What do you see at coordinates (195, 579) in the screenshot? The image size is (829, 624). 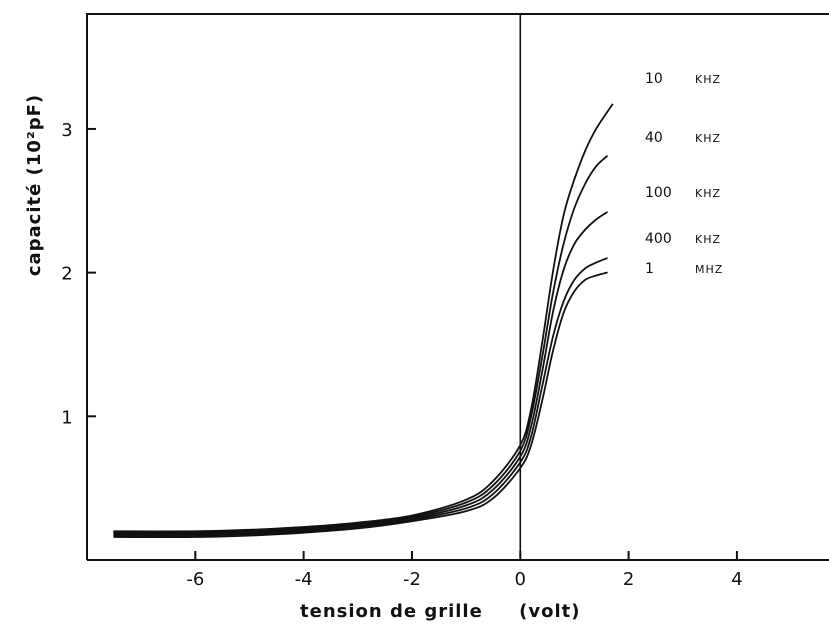 I see `x-tick-label: -6` at bounding box center [195, 579].